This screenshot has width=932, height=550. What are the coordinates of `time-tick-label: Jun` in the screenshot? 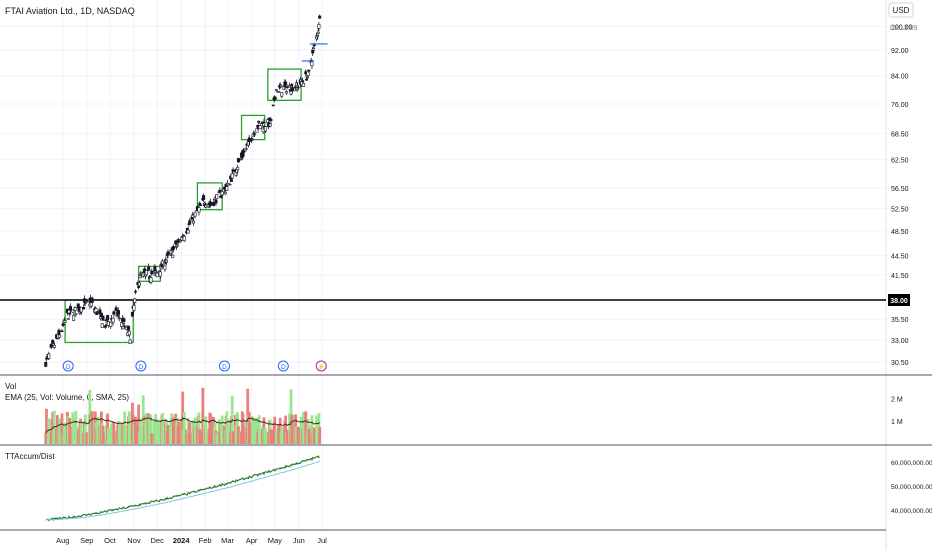 It's located at (299, 540).